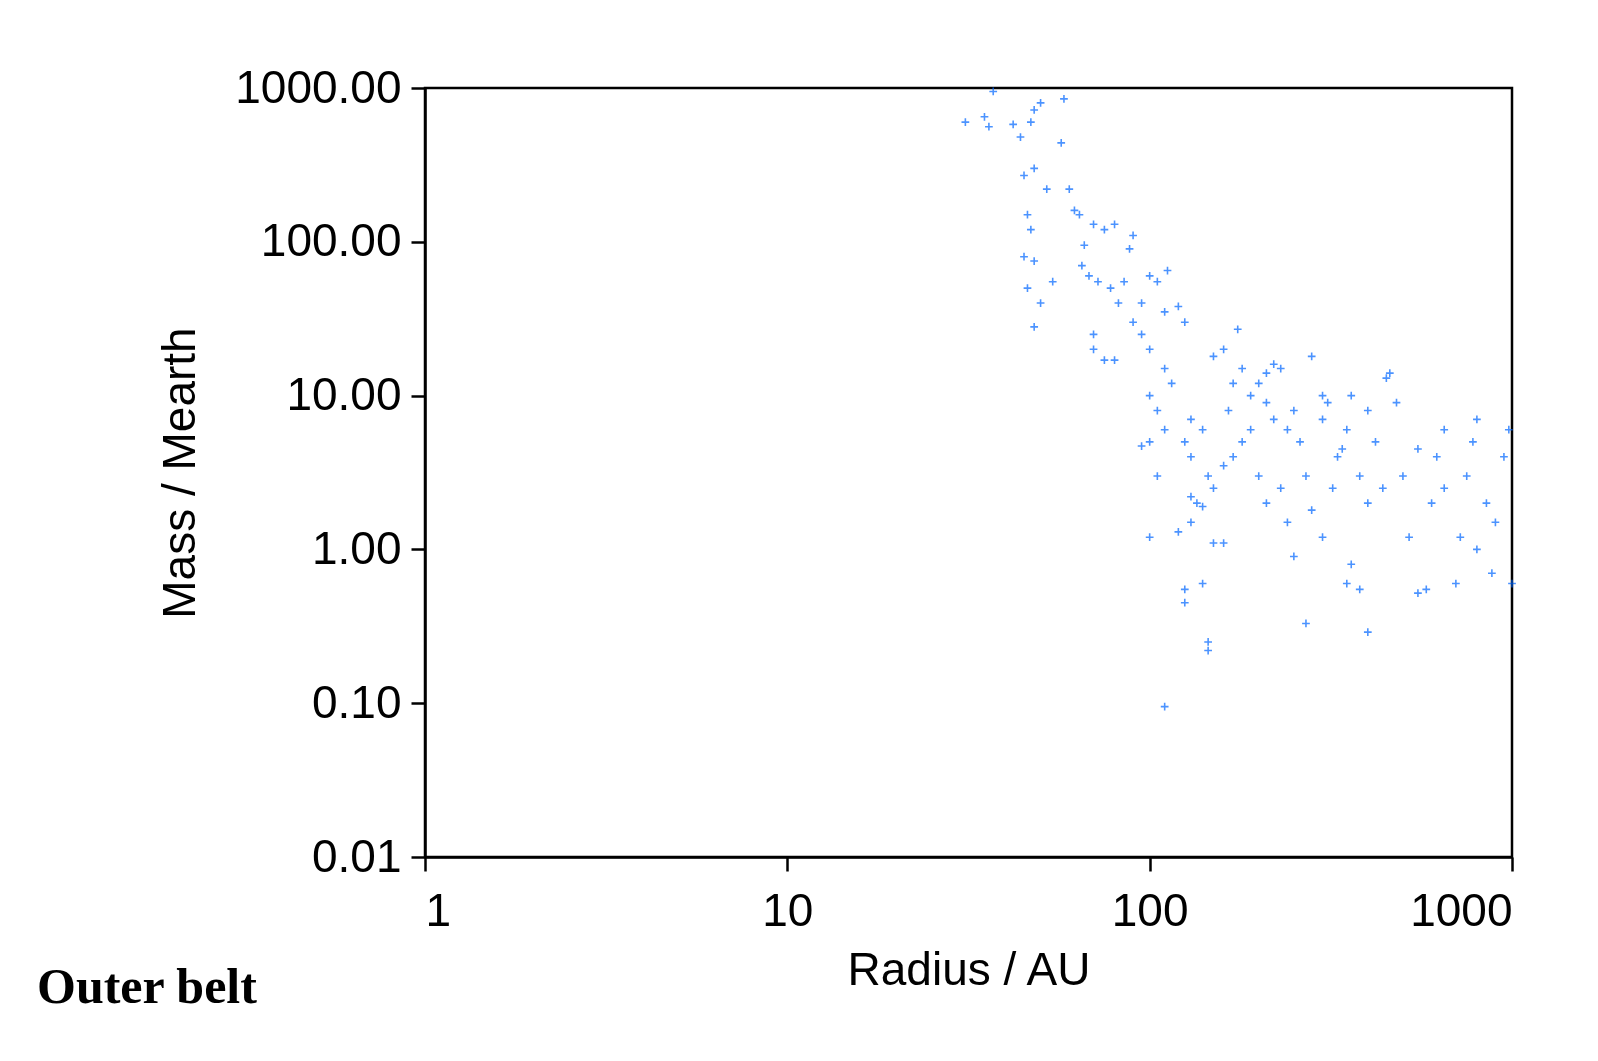 Image resolution: width=1598 pixels, height=1061 pixels. I want to click on y-tick-label: 1.00, so click(356, 547).